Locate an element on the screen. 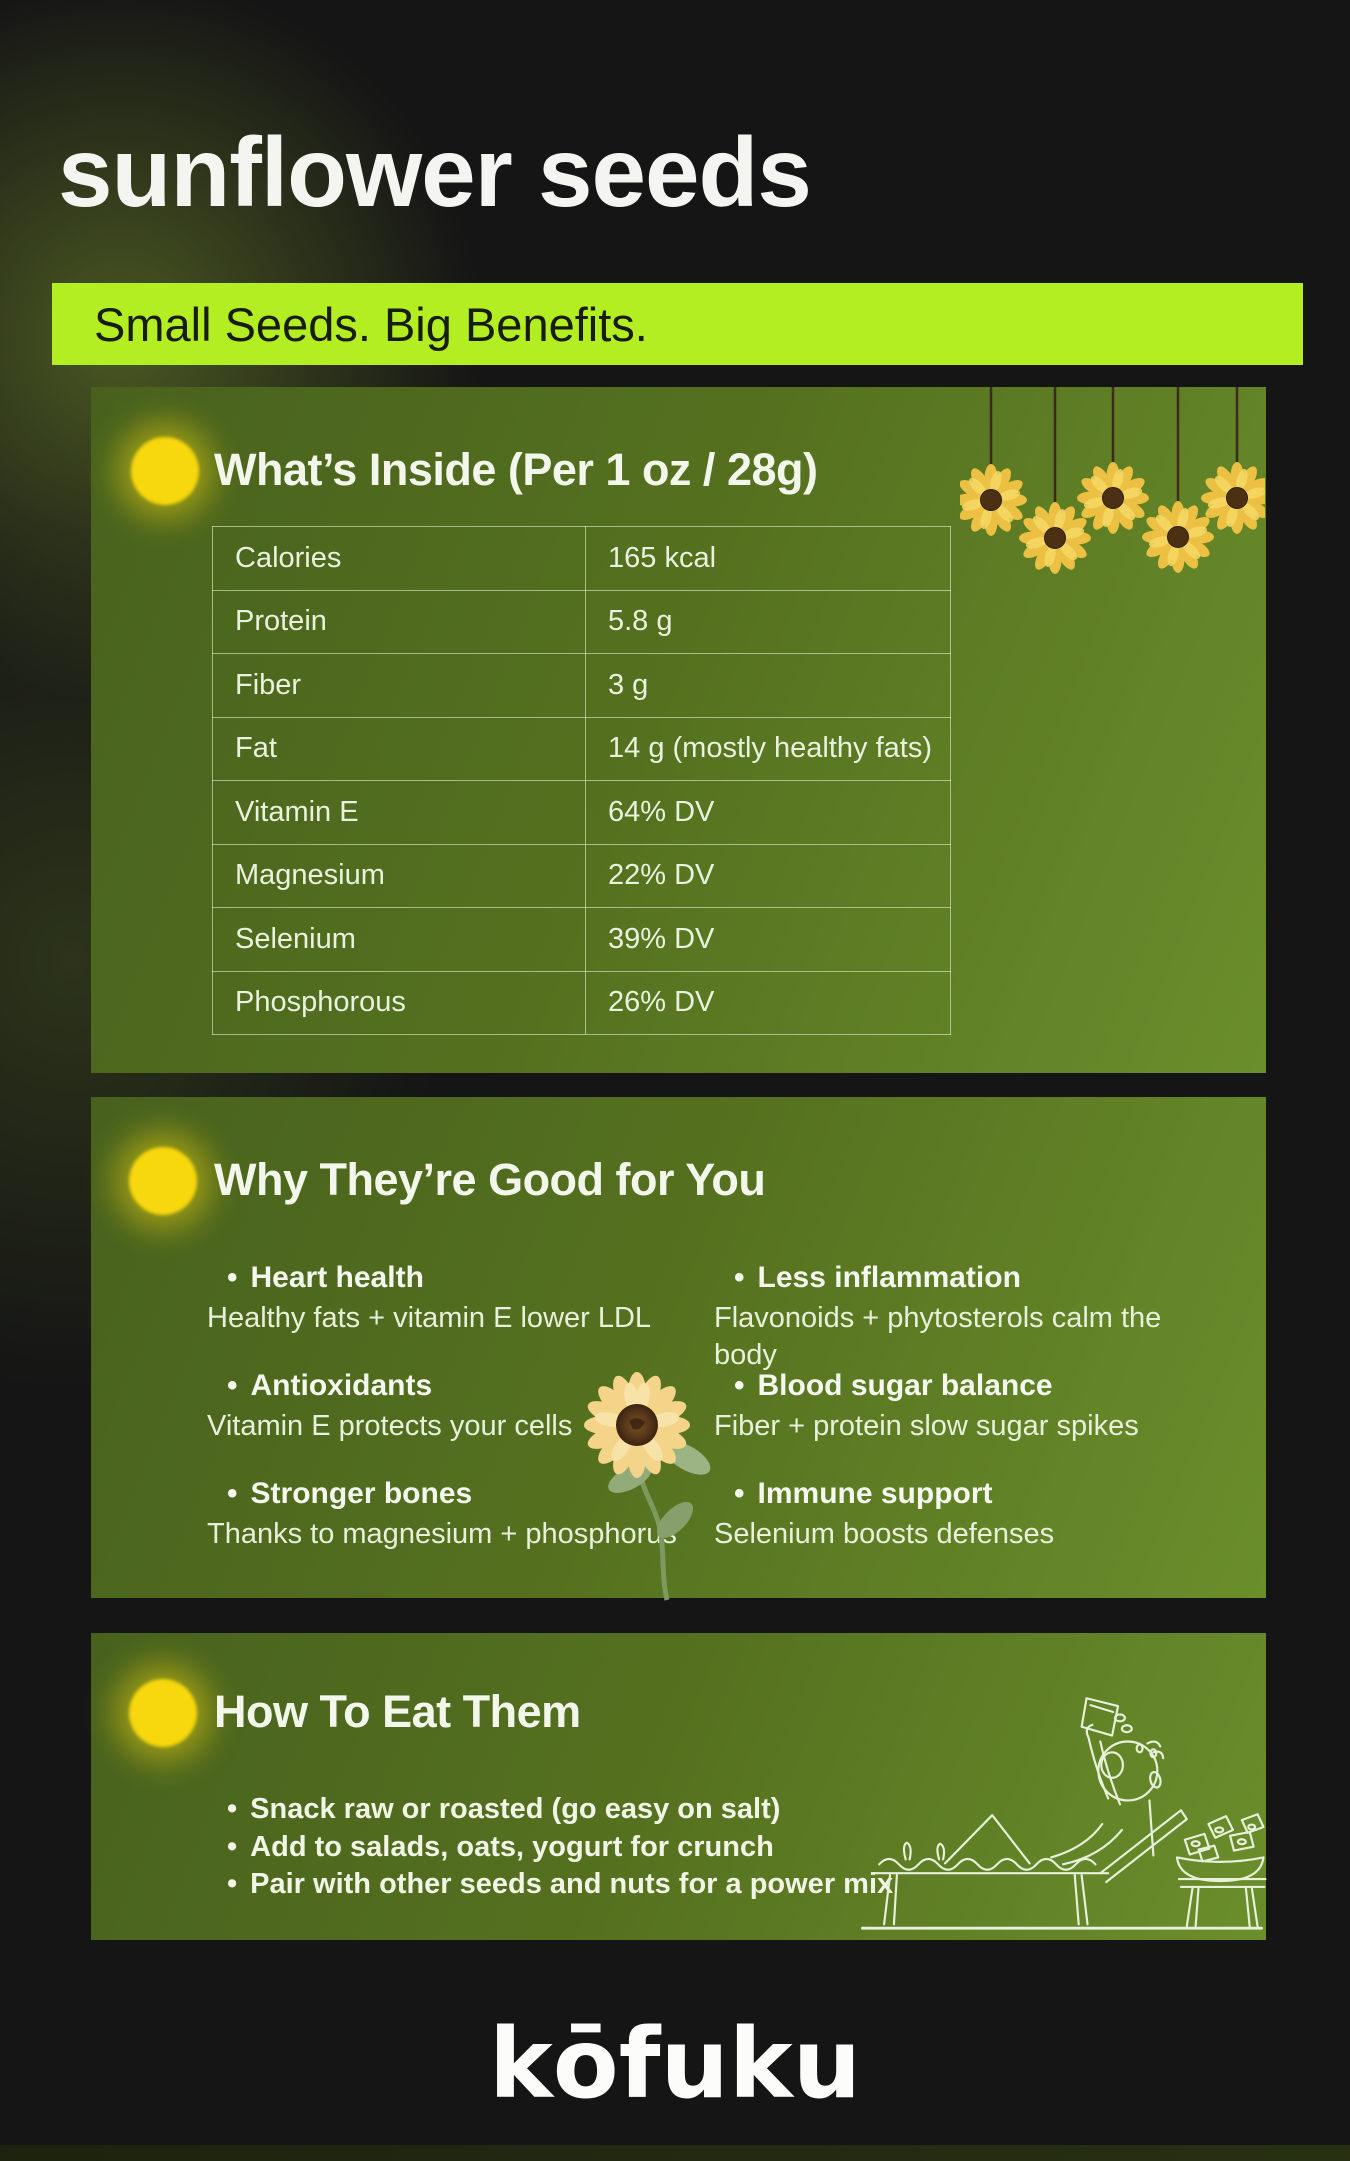 The width and height of the screenshot is (1350, 2161). tagline-banner: Small Seeds. Big Benefits. is located at coordinates (677, 324).